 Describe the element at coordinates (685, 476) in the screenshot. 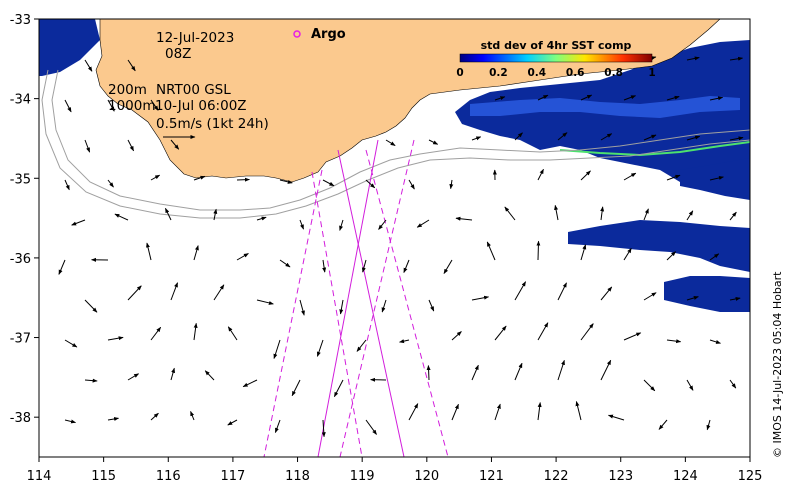

I see `x-tick-label: 124` at that location.